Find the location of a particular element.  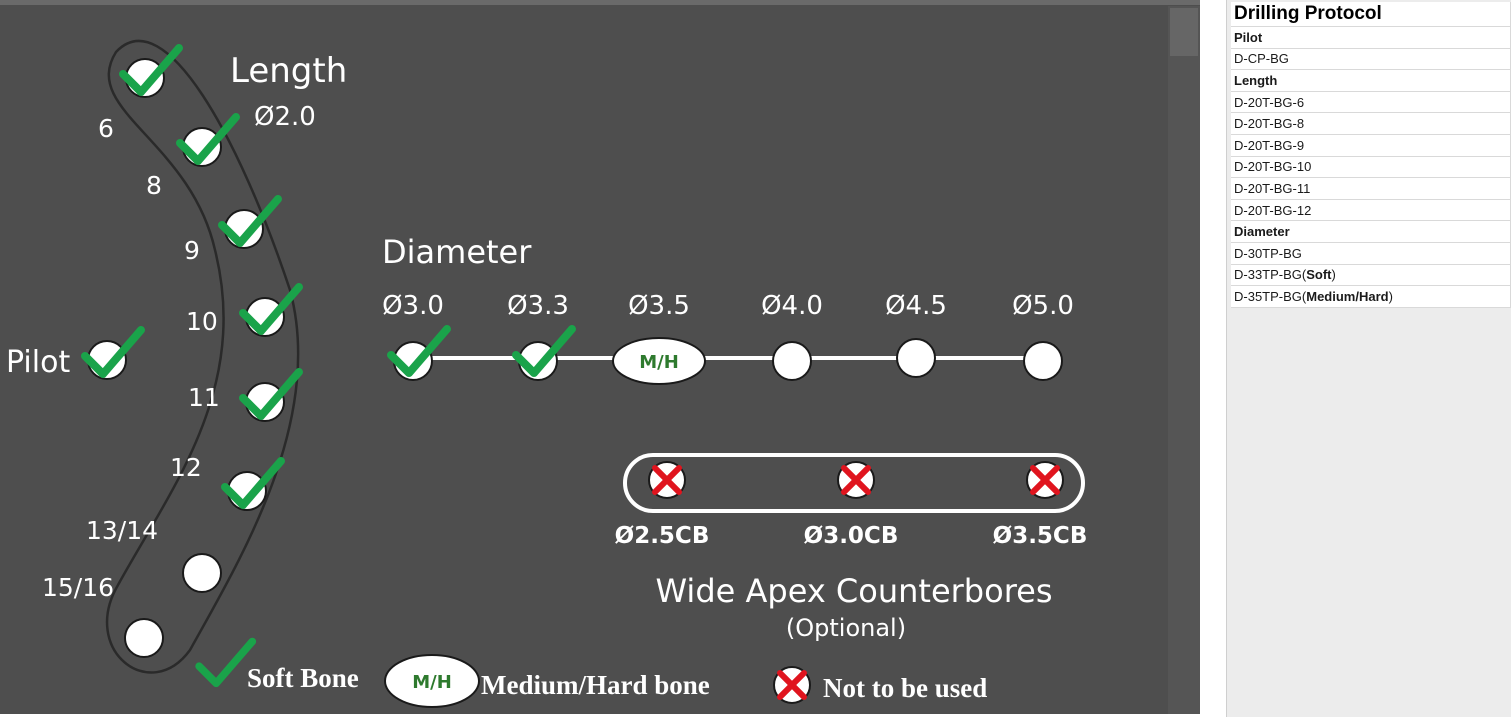

diameter-mh-badge is located at coordinates (659, 361).